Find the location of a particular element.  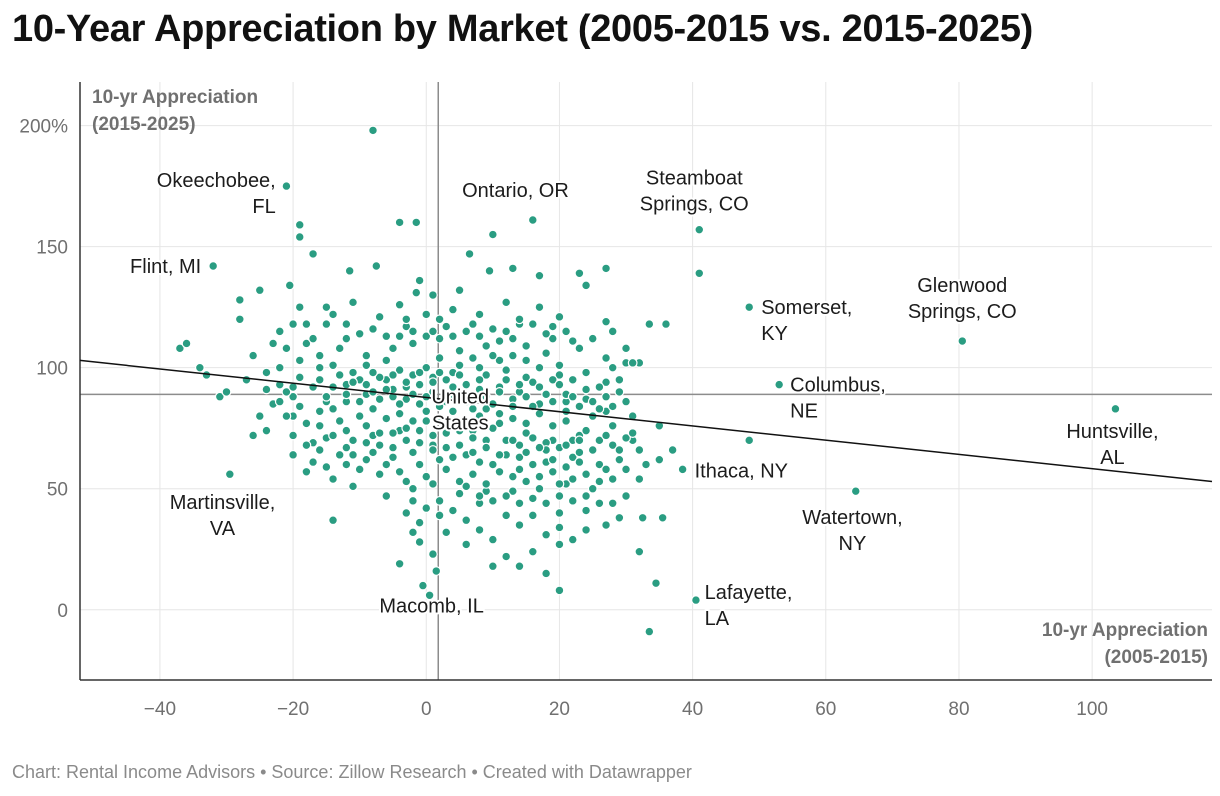

y-axis-title-line-1: 10-yr Appreciation is located at coordinates (175, 97).